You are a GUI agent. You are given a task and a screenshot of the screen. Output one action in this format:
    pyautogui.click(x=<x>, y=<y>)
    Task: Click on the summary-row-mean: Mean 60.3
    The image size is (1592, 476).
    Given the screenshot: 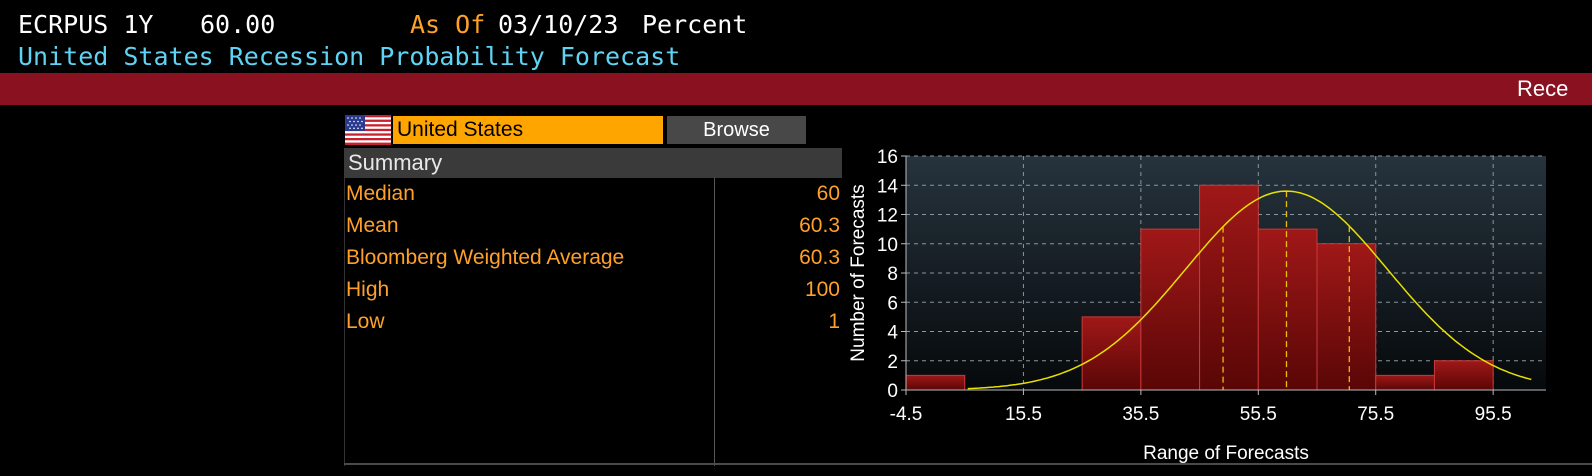 What is the action you would take?
    pyautogui.click(x=593, y=226)
    